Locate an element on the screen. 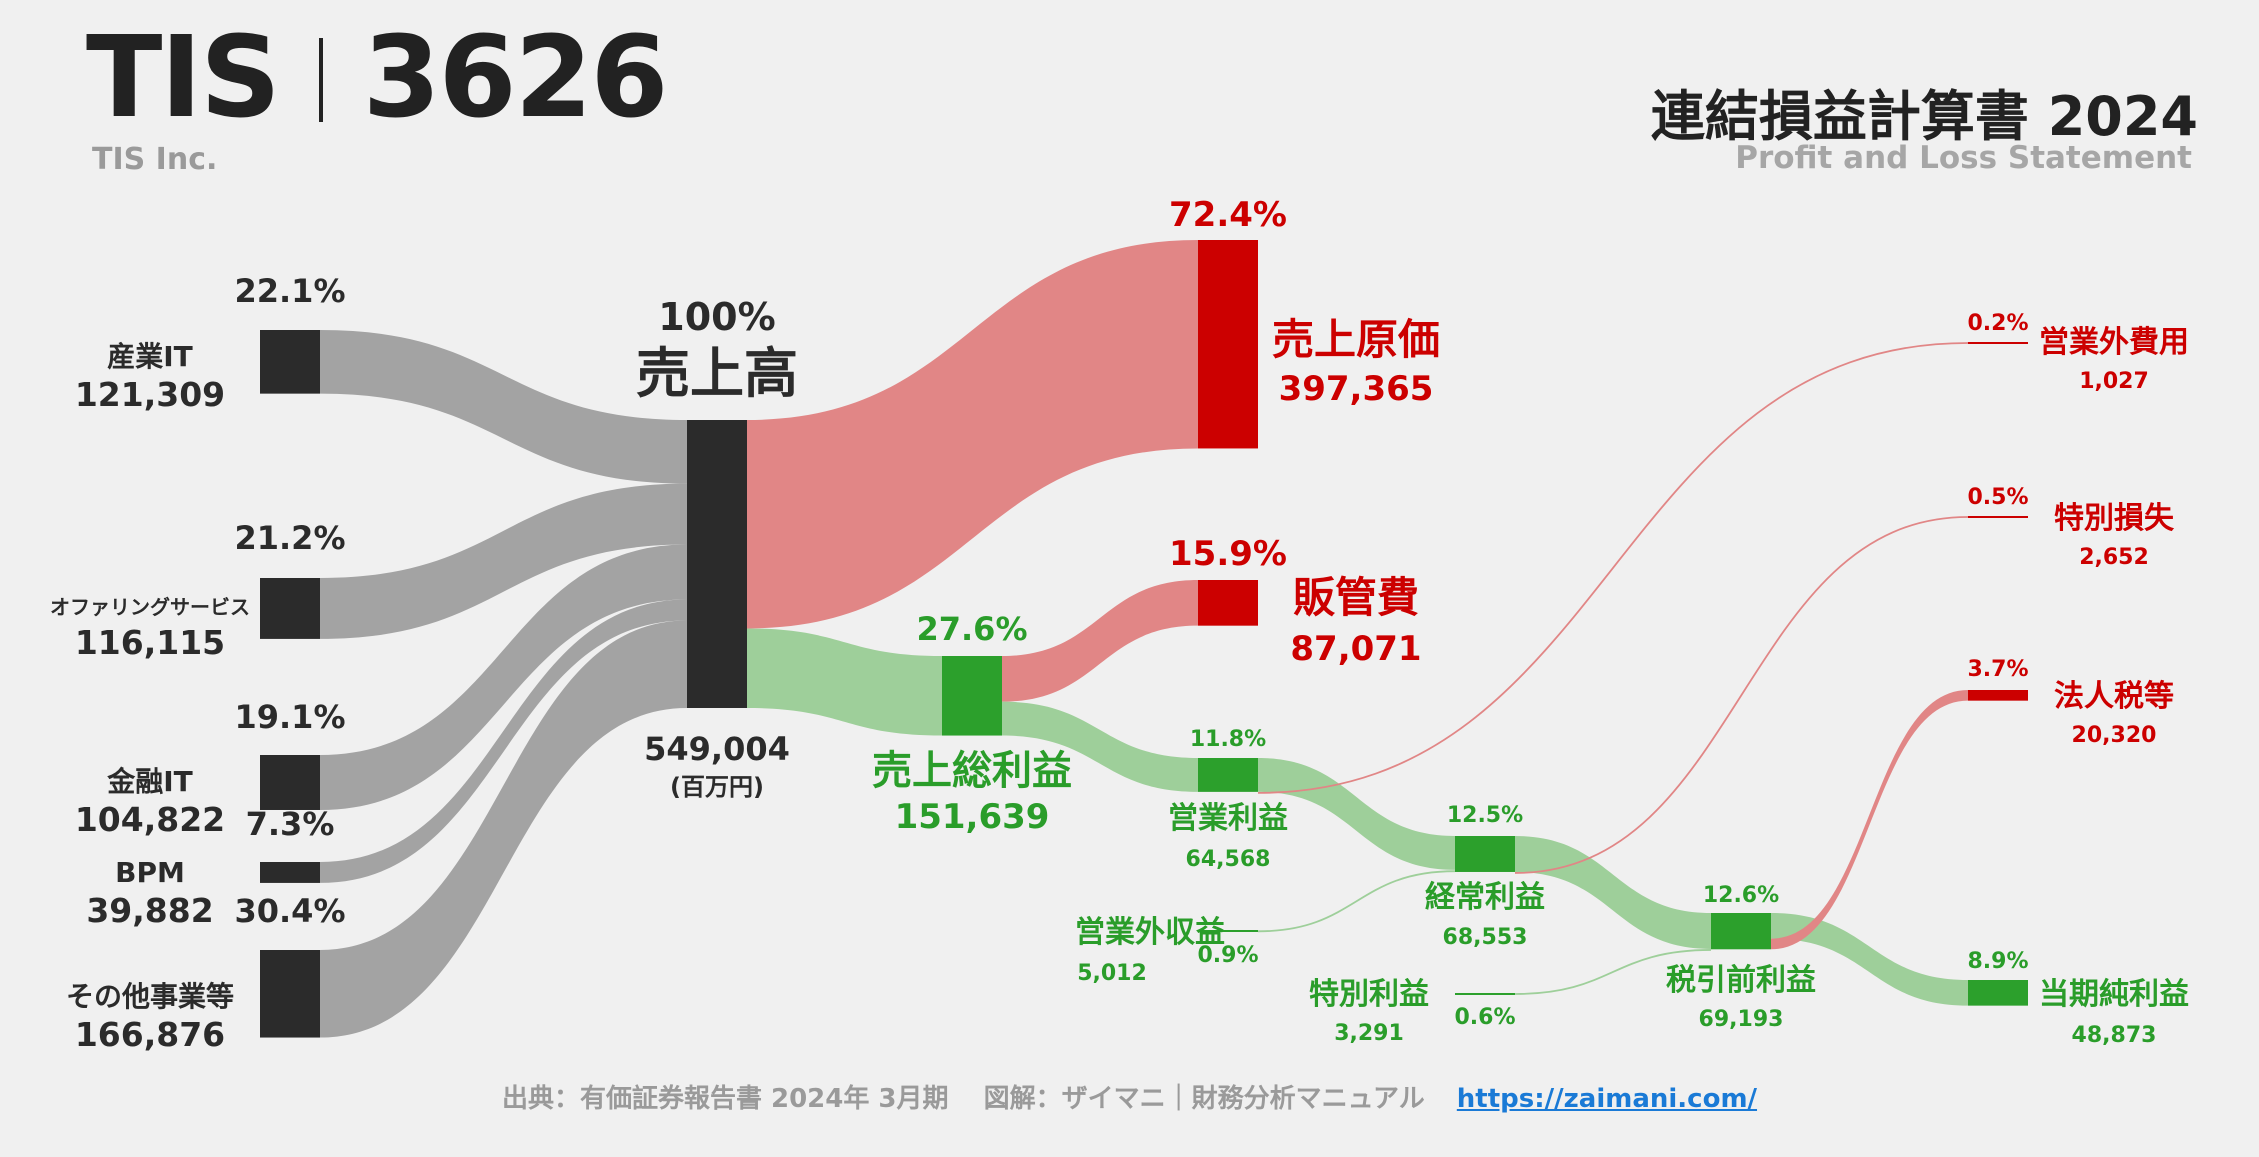  label-ind: 産業IT is located at coordinates (150, 356).